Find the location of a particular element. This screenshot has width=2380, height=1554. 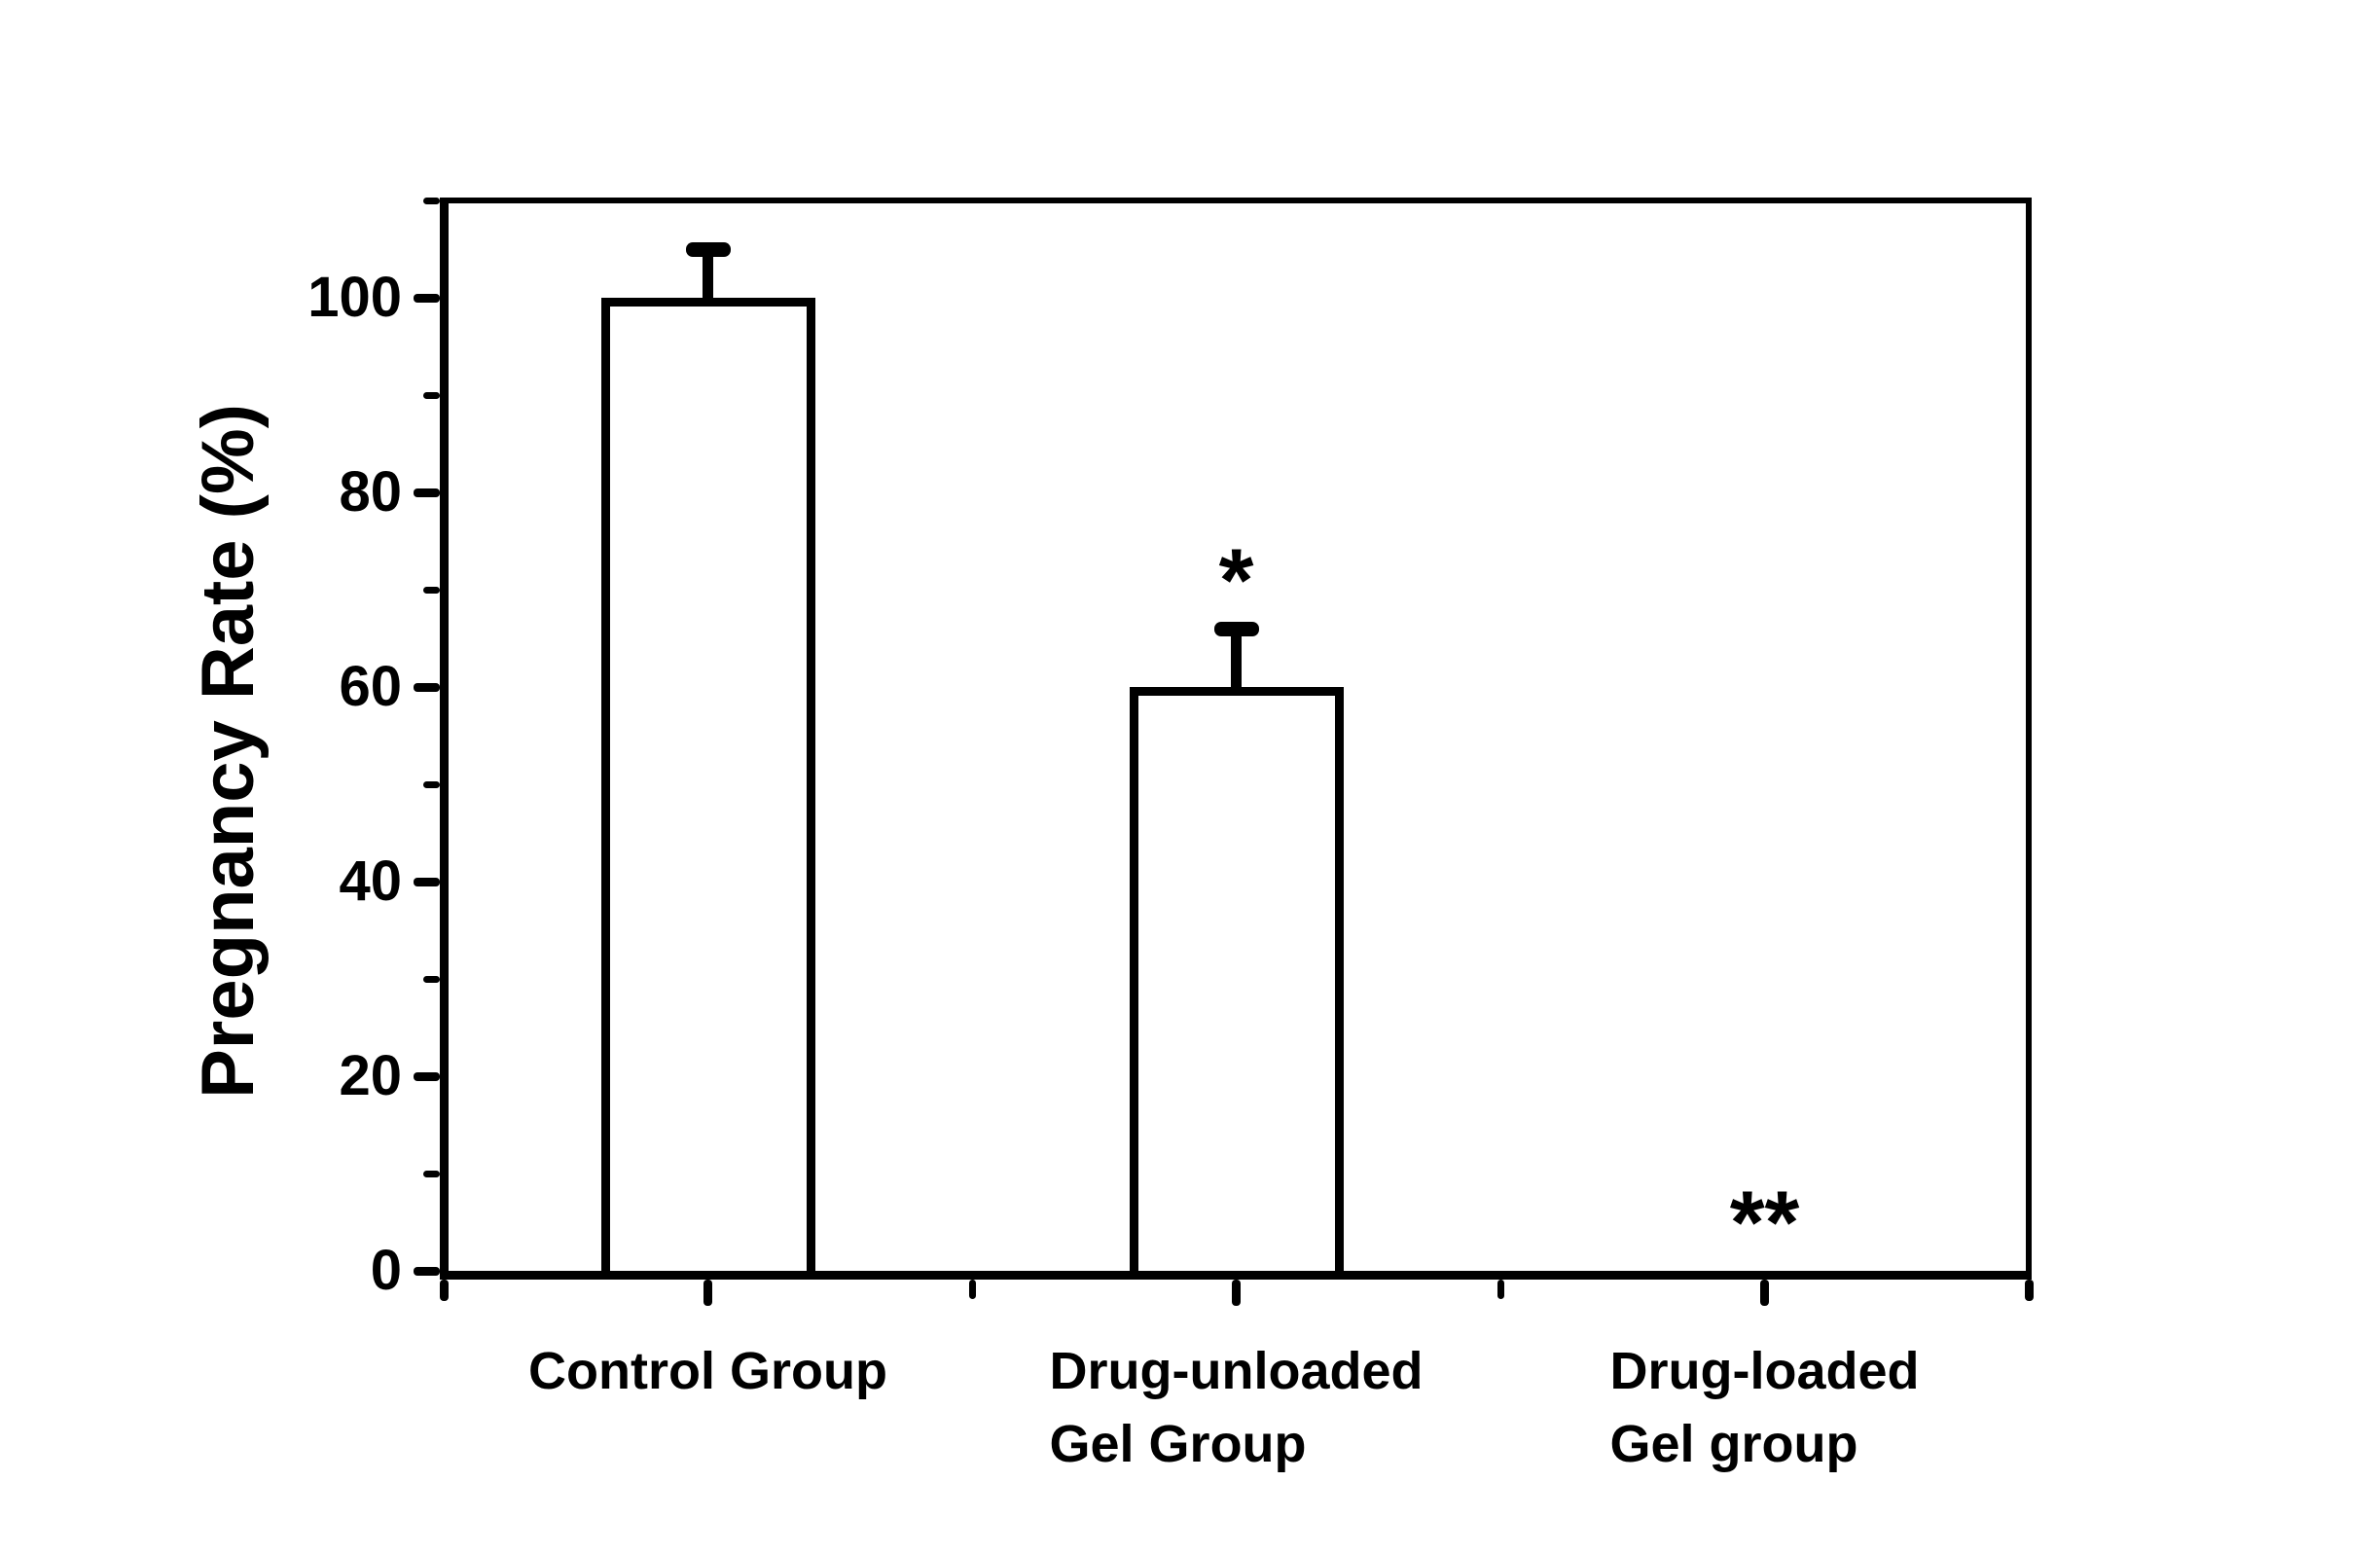

y-tick-label: 100 is located at coordinates (354, 297).